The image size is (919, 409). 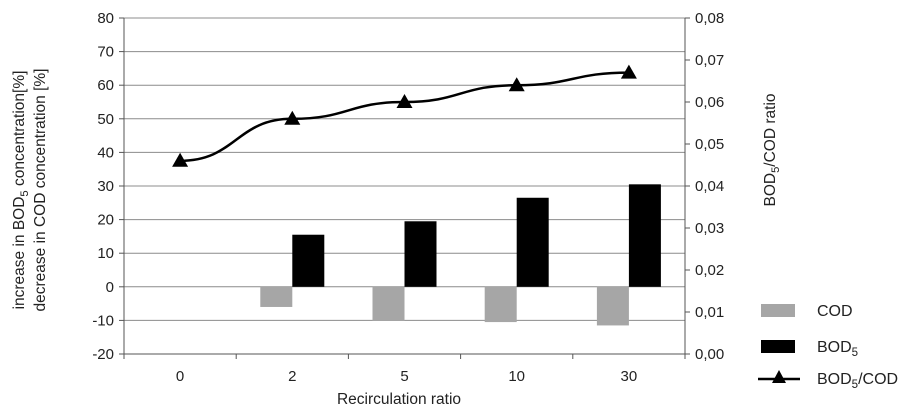 I want to click on x-tick-label: 10, so click(x=516, y=376).